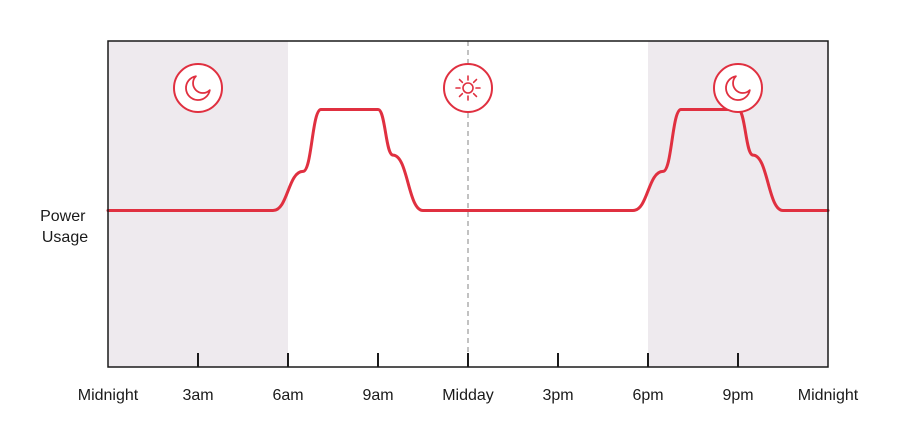 The height and width of the screenshot is (437, 898). I want to click on x-tick-label-4: Midday, so click(468, 395).